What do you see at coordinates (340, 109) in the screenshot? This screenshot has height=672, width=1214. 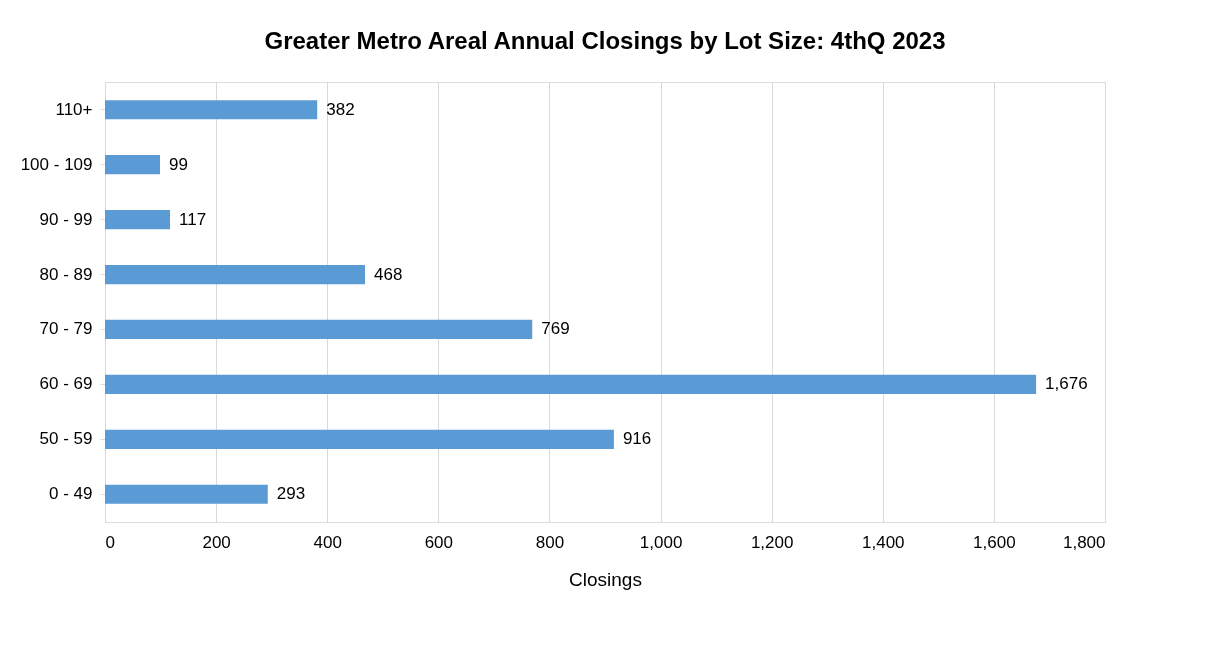 I see `data-label: 382` at bounding box center [340, 109].